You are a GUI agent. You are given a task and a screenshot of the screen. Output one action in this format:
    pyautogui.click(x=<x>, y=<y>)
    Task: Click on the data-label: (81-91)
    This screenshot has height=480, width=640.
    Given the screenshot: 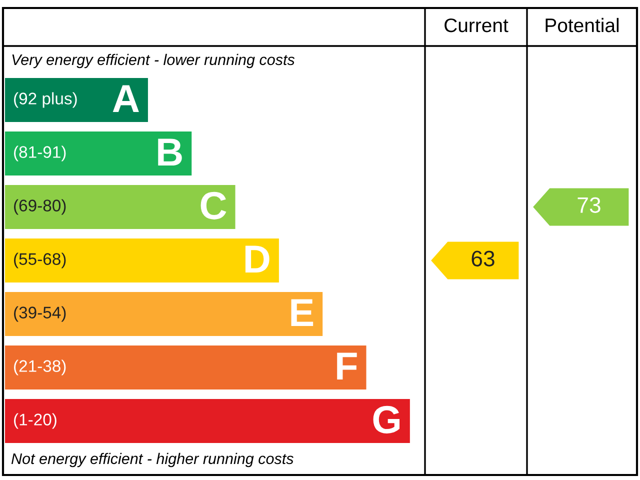 What is the action you would take?
    pyautogui.click(x=40, y=154)
    